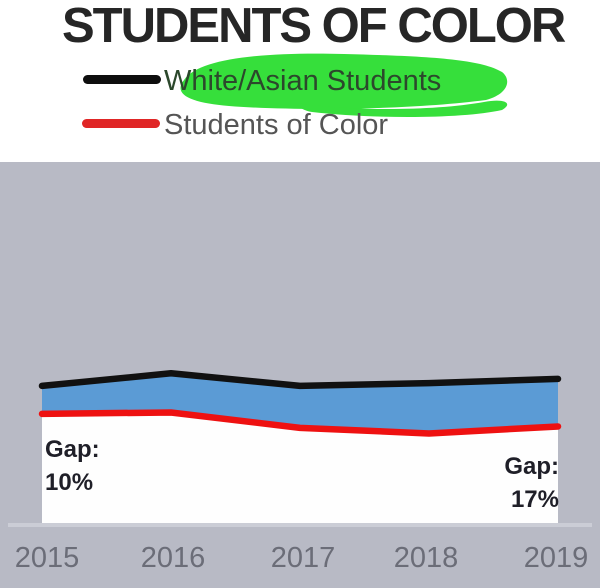 The width and height of the screenshot is (600, 588). I want to click on x-axis-label-2015: 2015, so click(47, 558).